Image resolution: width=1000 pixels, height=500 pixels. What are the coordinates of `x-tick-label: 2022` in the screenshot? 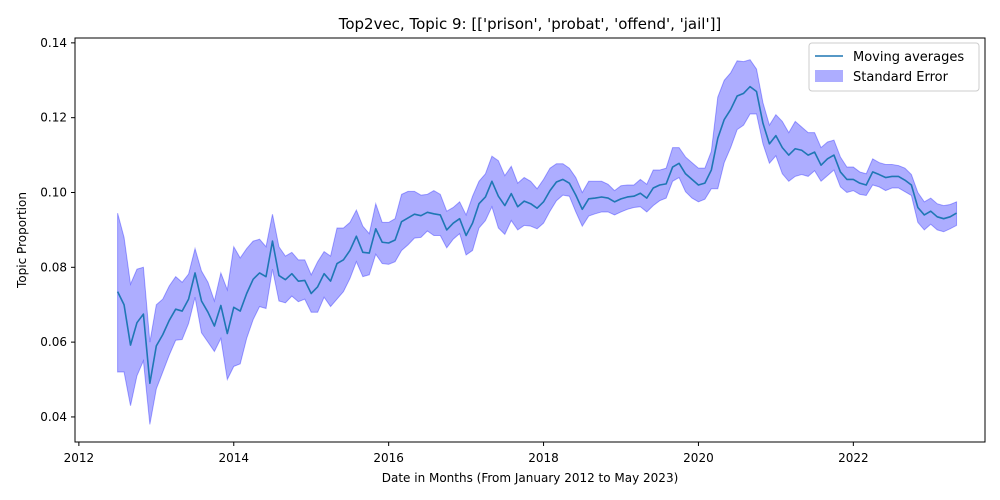 It's located at (853, 458).